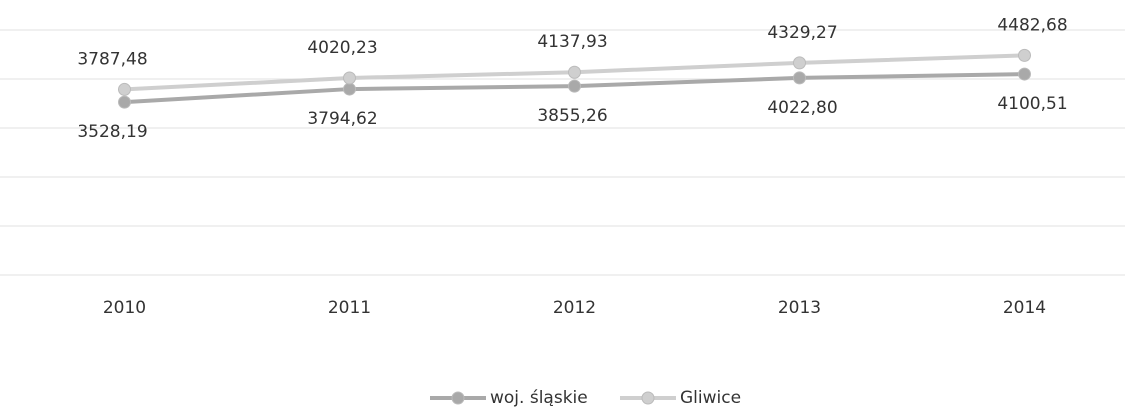 This screenshot has height=410, width=1125. What do you see at coordinates (572, 42) in the screenshot?
I see `data-label: 4137,93` at bounding box center [572, 42].